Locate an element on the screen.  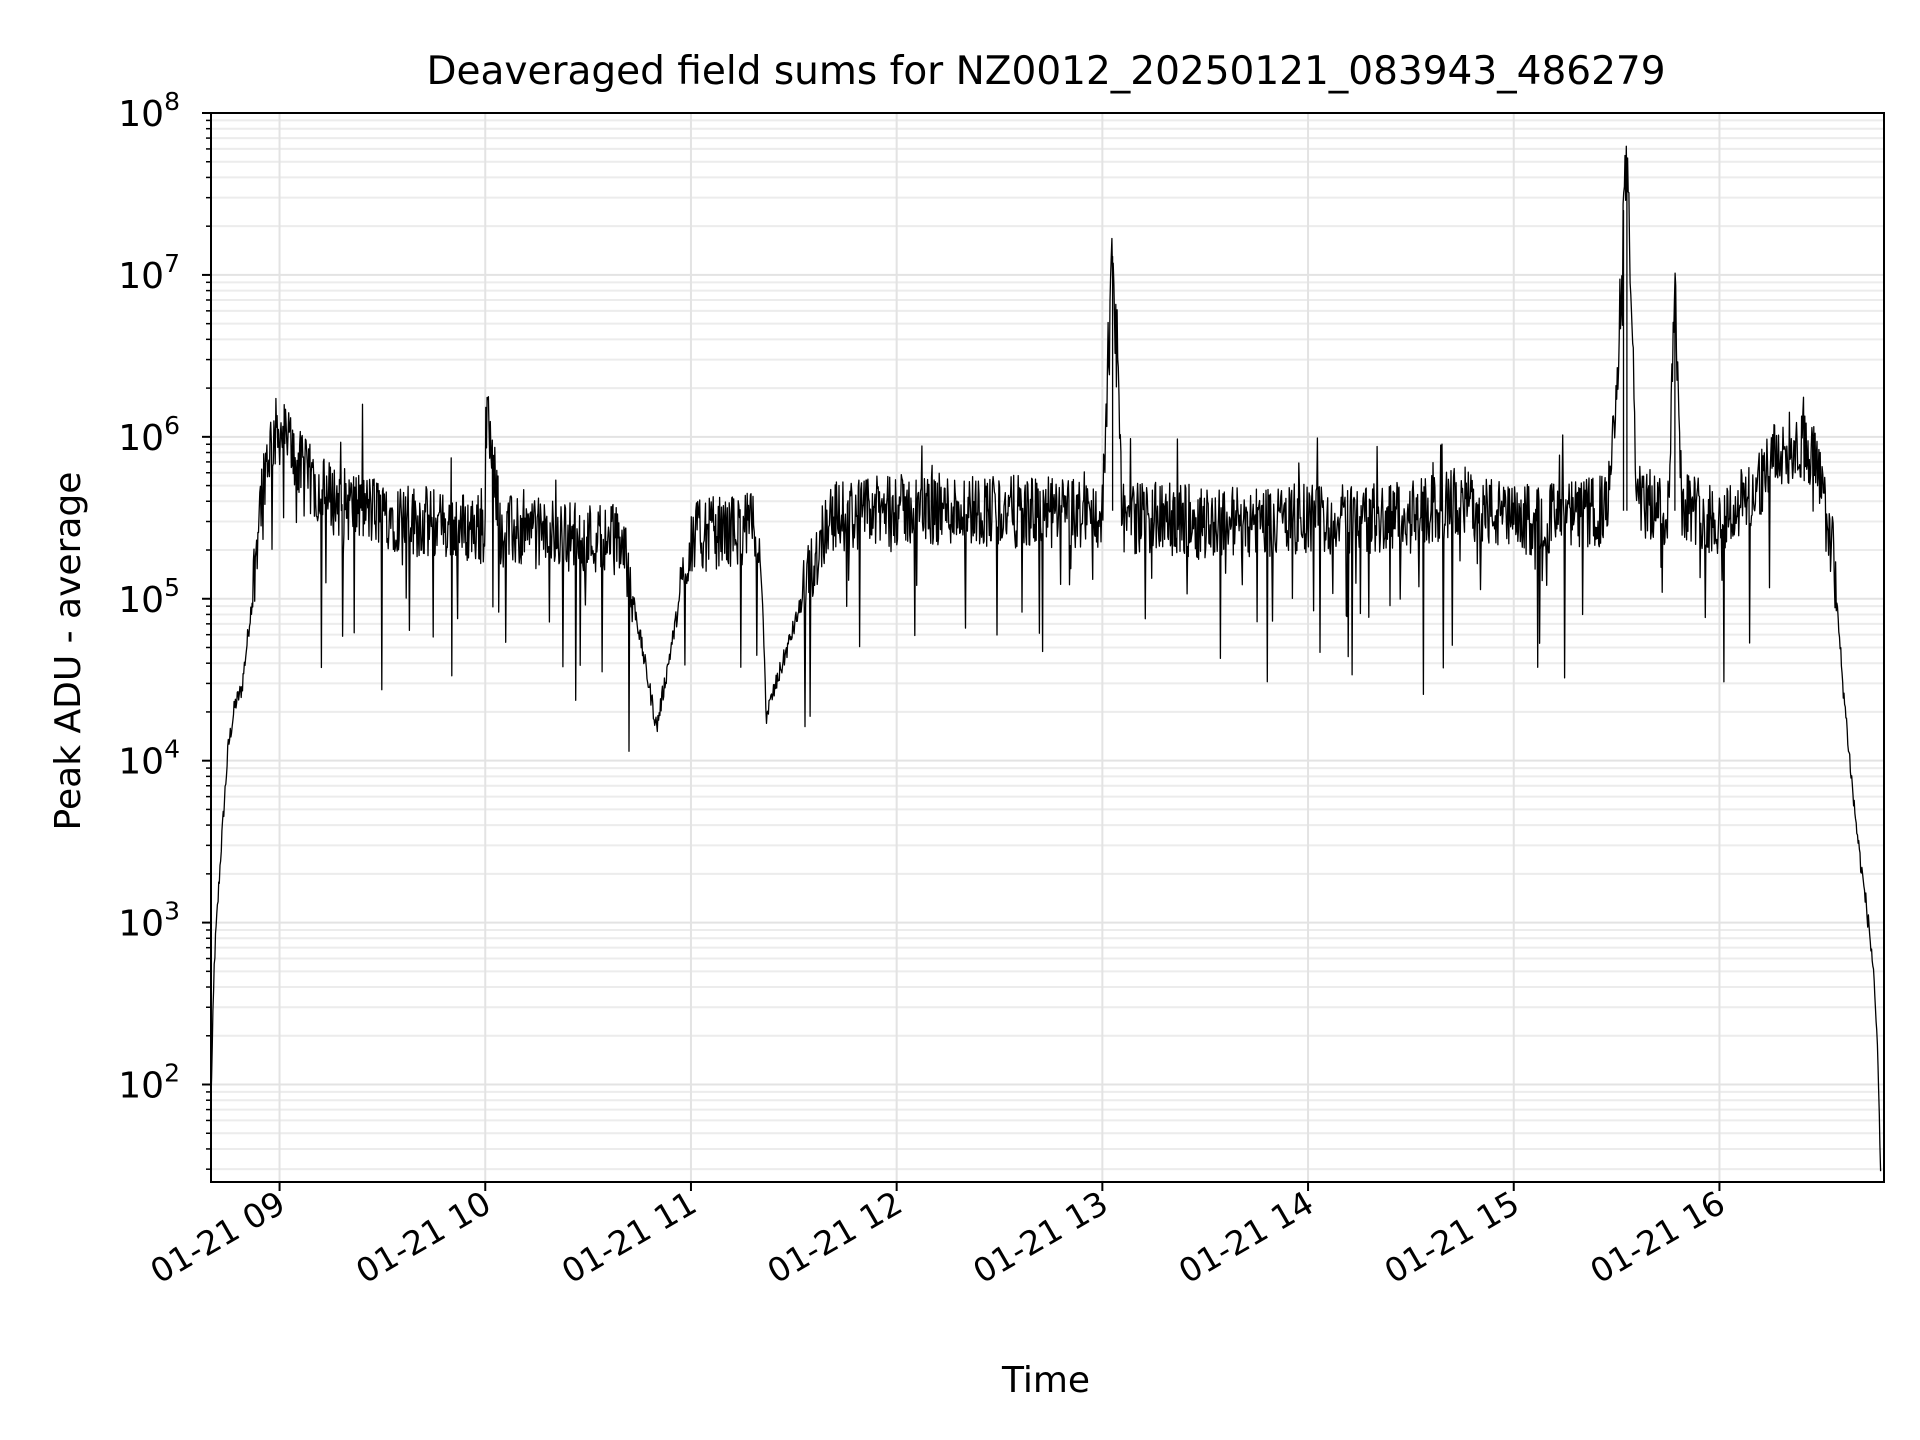
x-axis-label: Time is located at coordinates (1045, 1380).